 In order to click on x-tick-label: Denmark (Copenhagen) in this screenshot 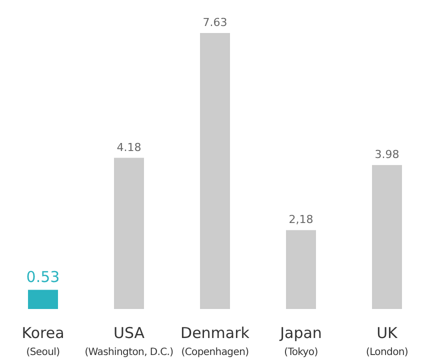, I will do `click(215, 341)`.